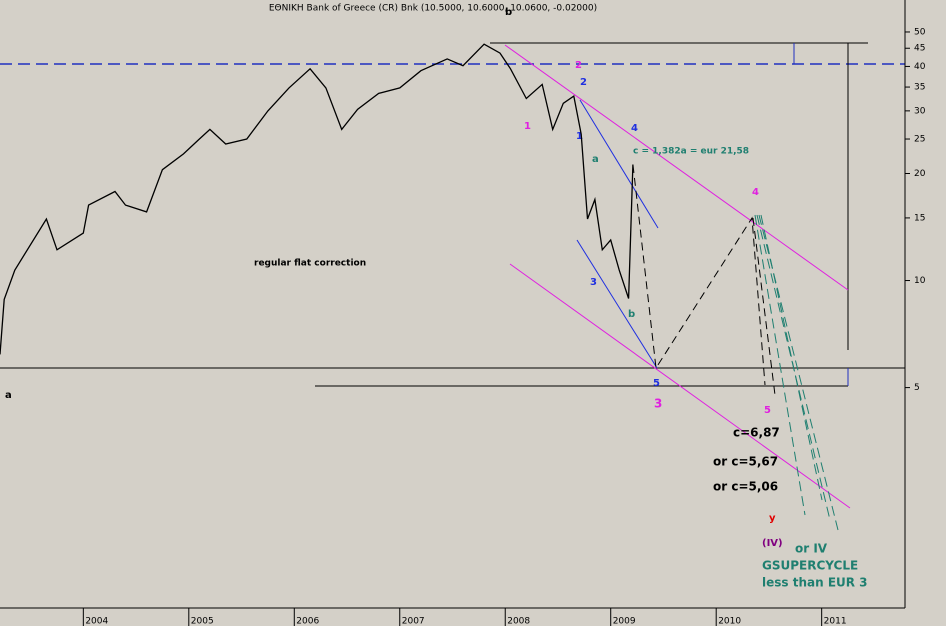 Image resolution: width=946 pixels, height=626 pixels. Describe the element at coordinates (919, 49) in the screenshot. I see `y-tick-label: 45` at that location.